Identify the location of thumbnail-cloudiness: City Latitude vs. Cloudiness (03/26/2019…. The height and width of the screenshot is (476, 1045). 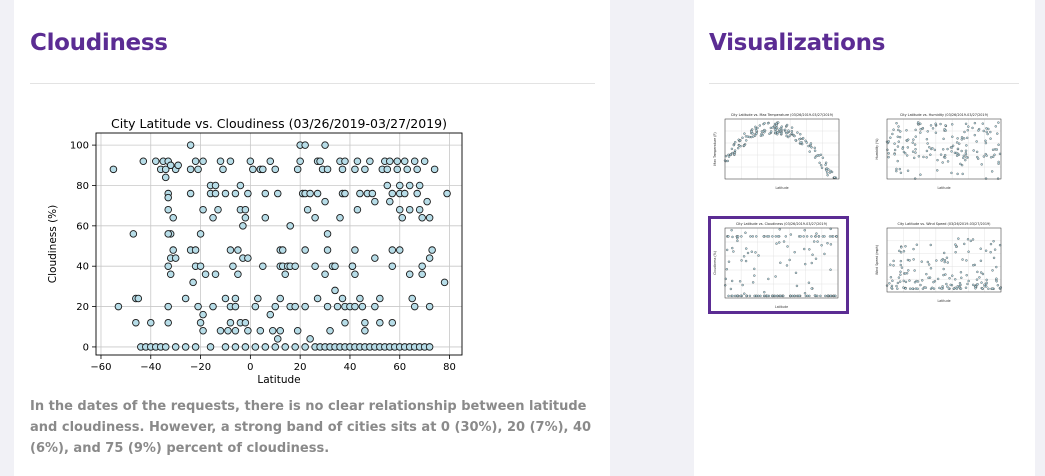
(778, 265).